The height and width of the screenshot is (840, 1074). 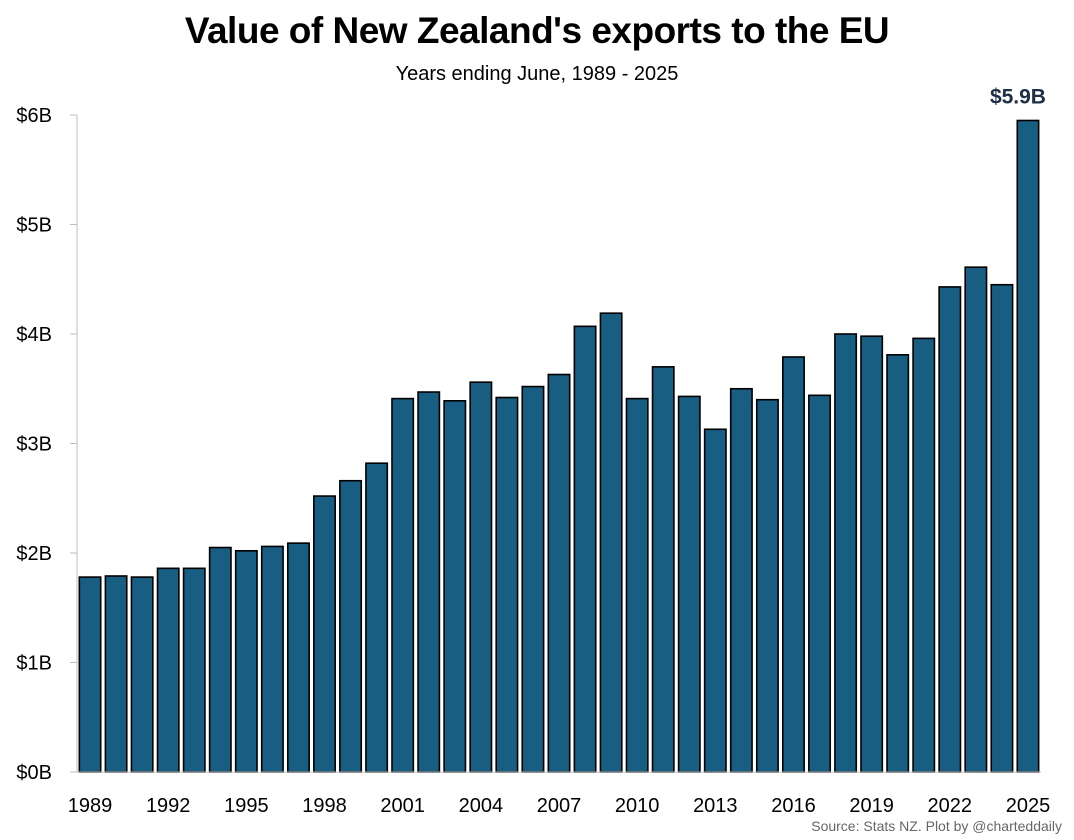 What do you see at coordinates (481, 806) in the screenshot?
I see `x-tick-label: 2004` at bounding box center [481, 806].